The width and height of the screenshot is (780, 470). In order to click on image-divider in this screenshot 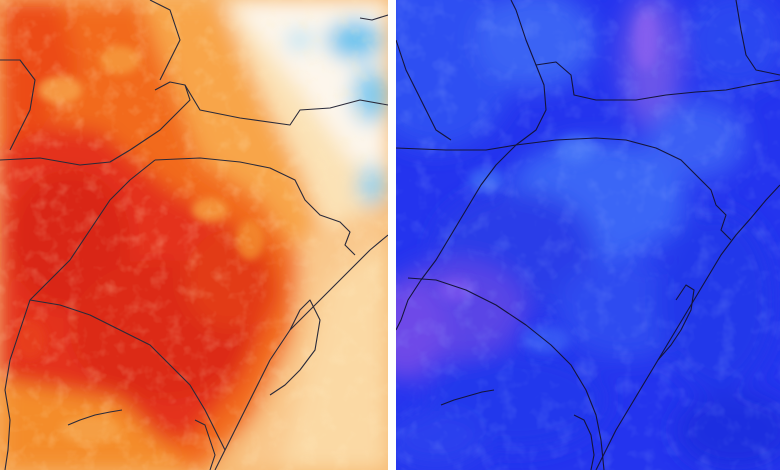, I will do `click(392, 235)`.